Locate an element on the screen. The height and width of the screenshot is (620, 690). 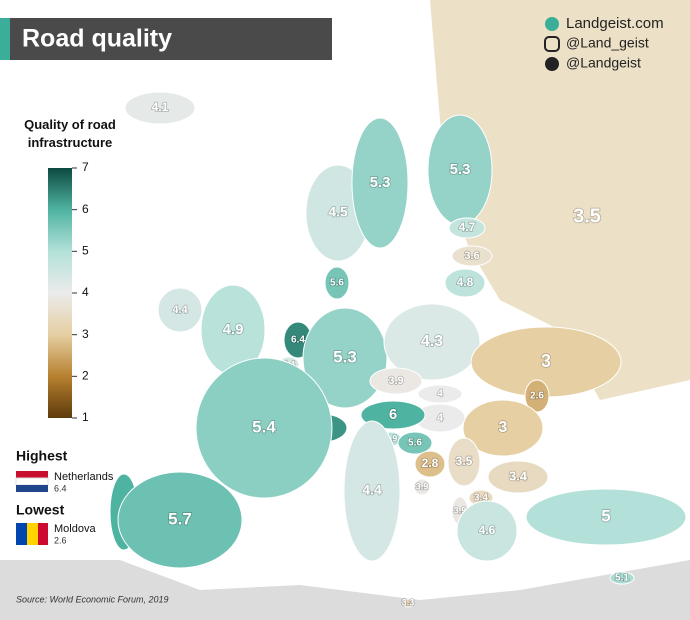
country-value: 4.8 is located at coordinates (465, 282).